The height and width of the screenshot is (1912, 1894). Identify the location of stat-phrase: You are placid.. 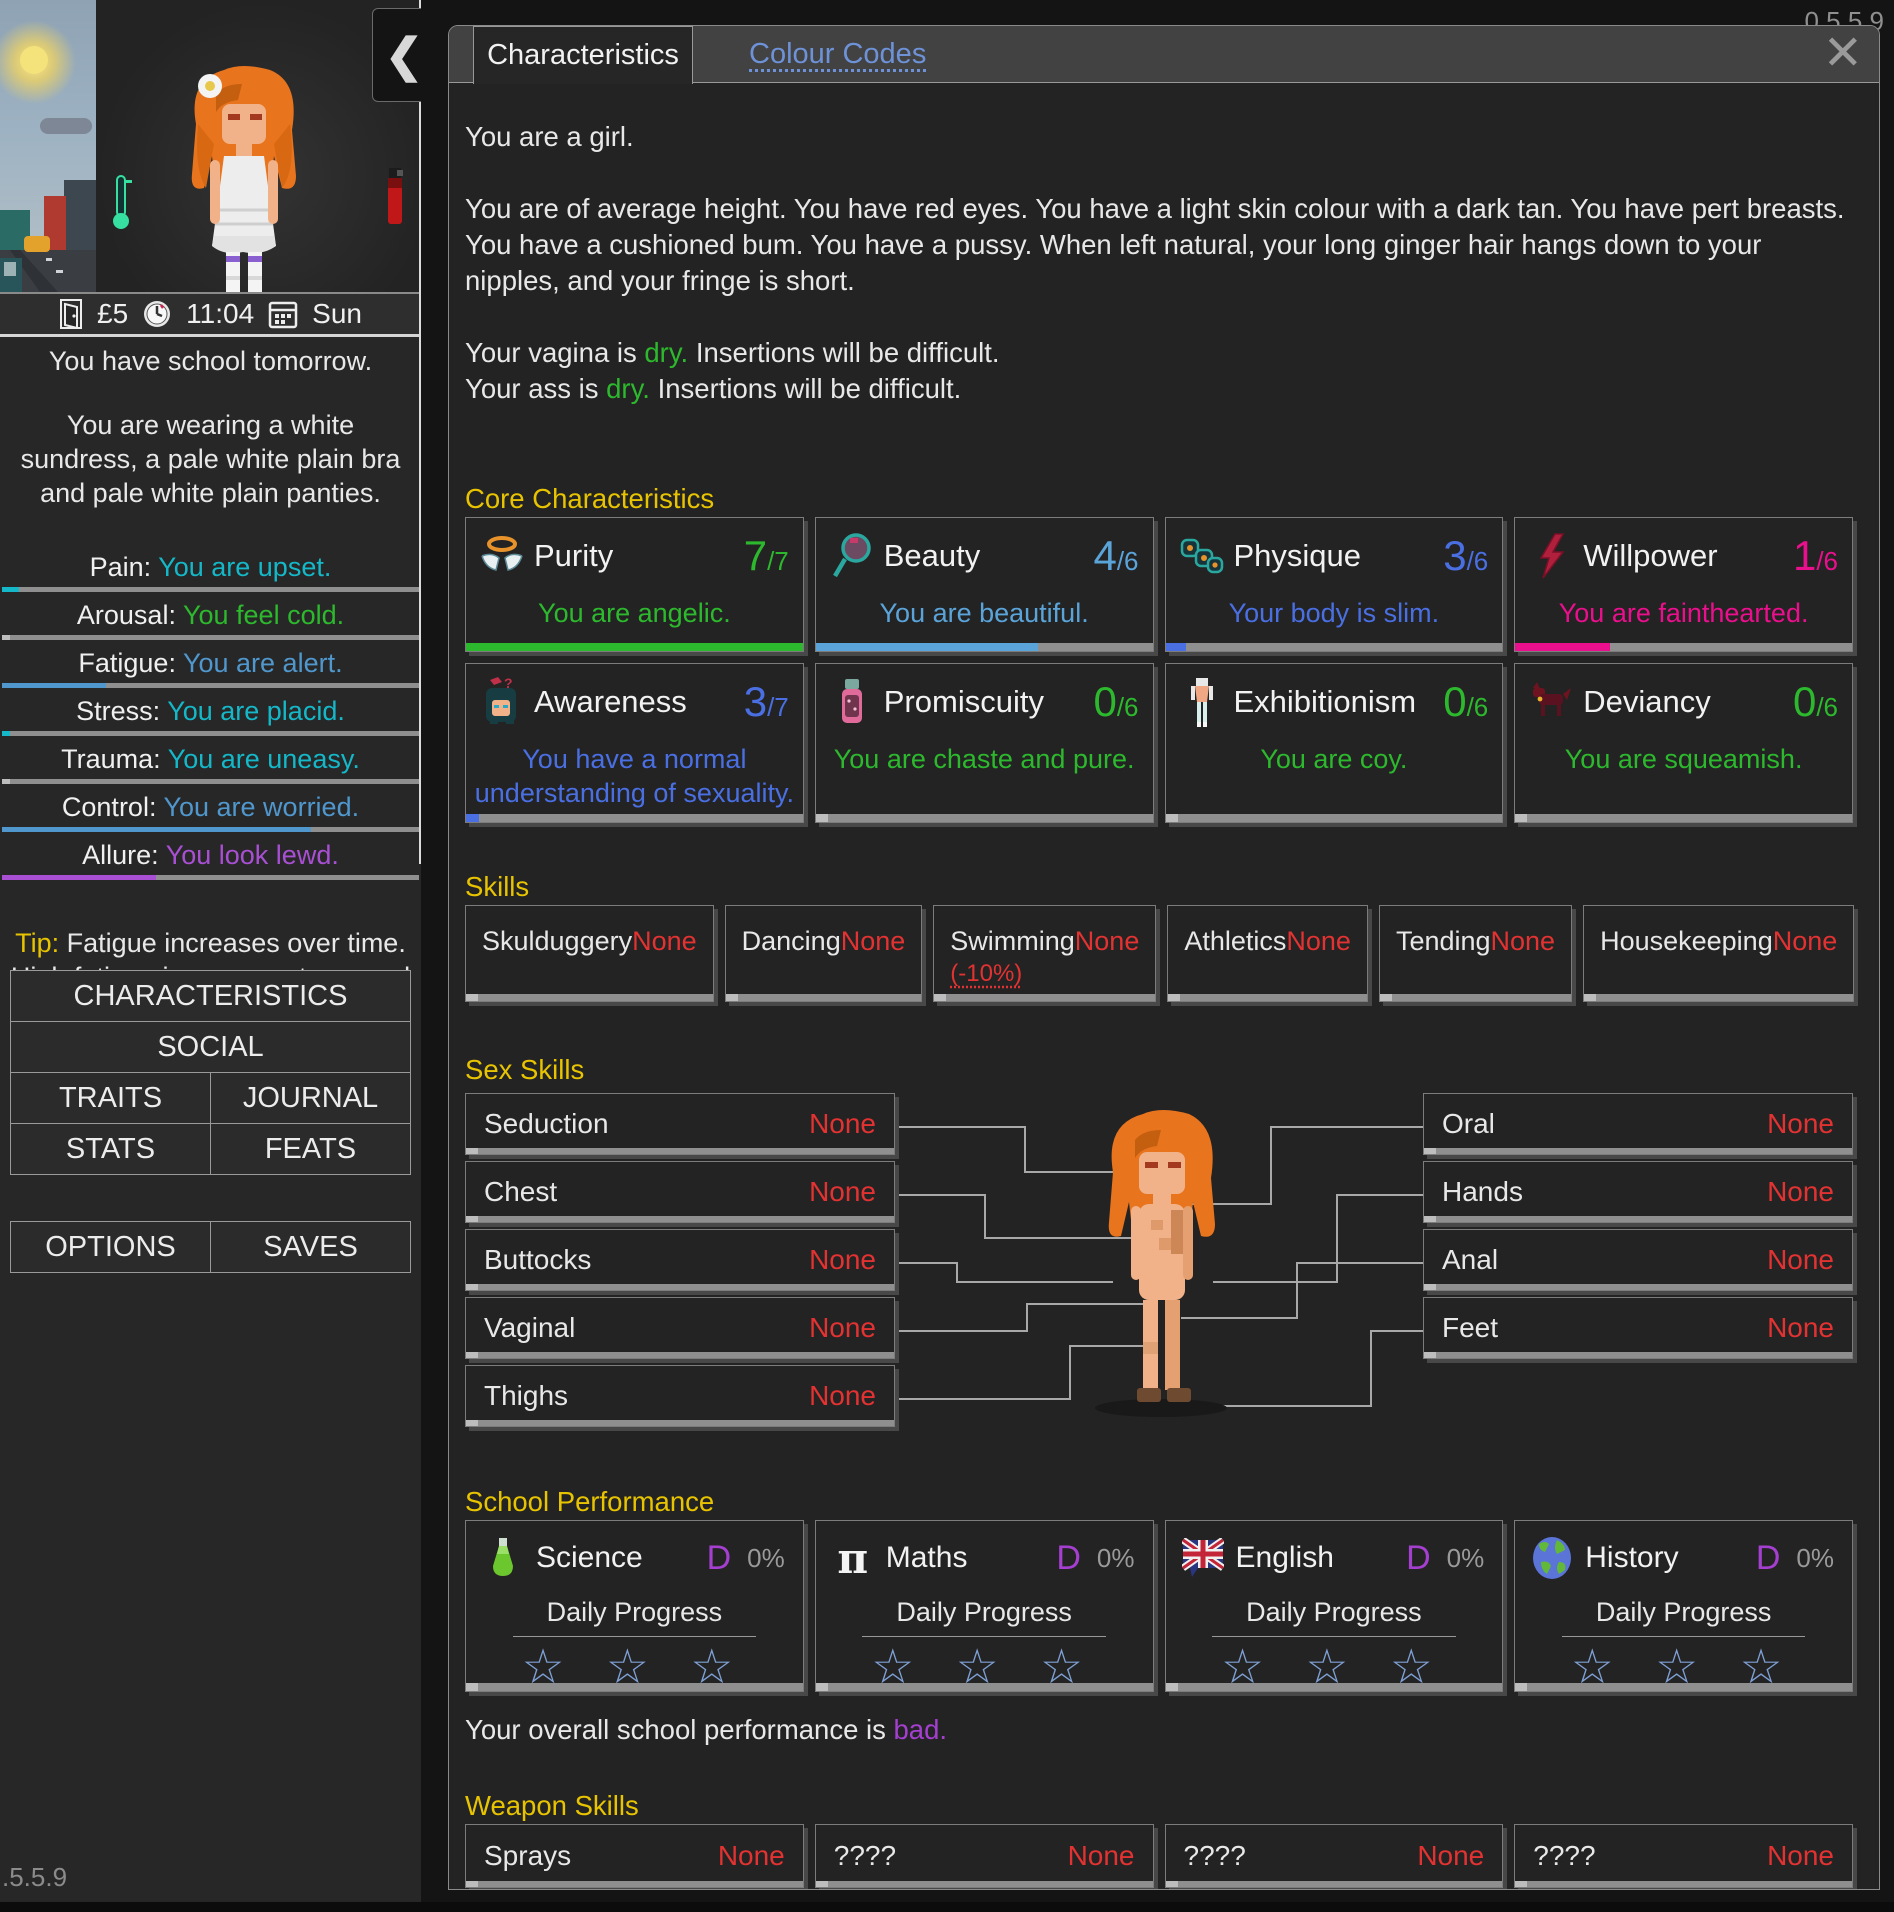
(256, 711).